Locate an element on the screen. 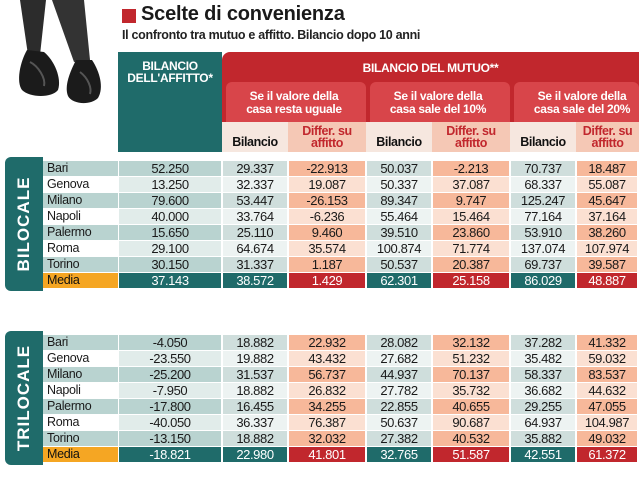 The width and height of the screenshot is (639, 486). table-cell: 27.682 is located at coordinates (399, 358).